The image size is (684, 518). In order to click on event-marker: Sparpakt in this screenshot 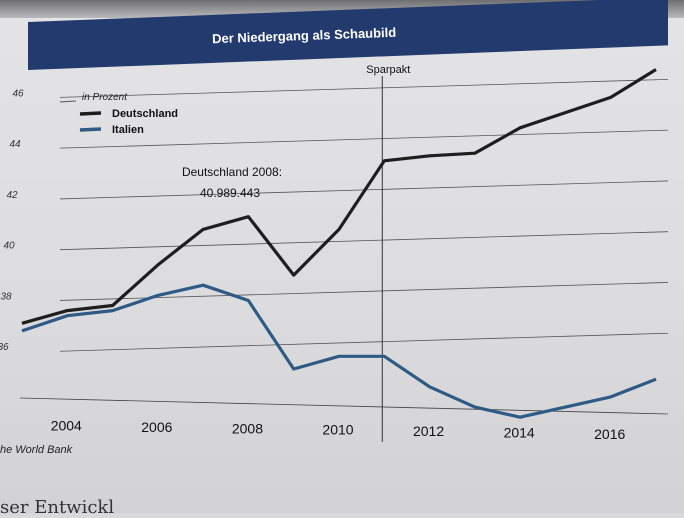, I will do `click(388, 253)`.